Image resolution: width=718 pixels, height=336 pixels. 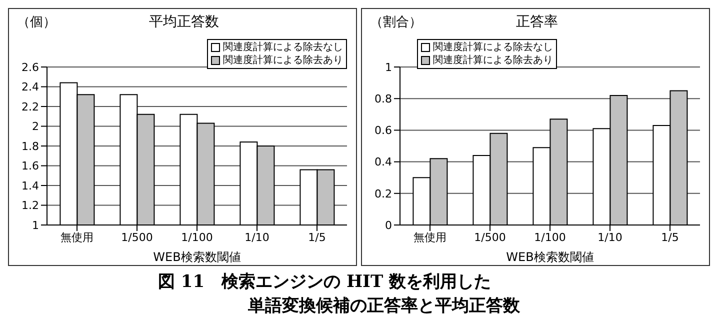 What do you see at coordinates (396, 22) in the screenshot?
I see `y-axis-title: （割合）` at bounding box center [396, 22].